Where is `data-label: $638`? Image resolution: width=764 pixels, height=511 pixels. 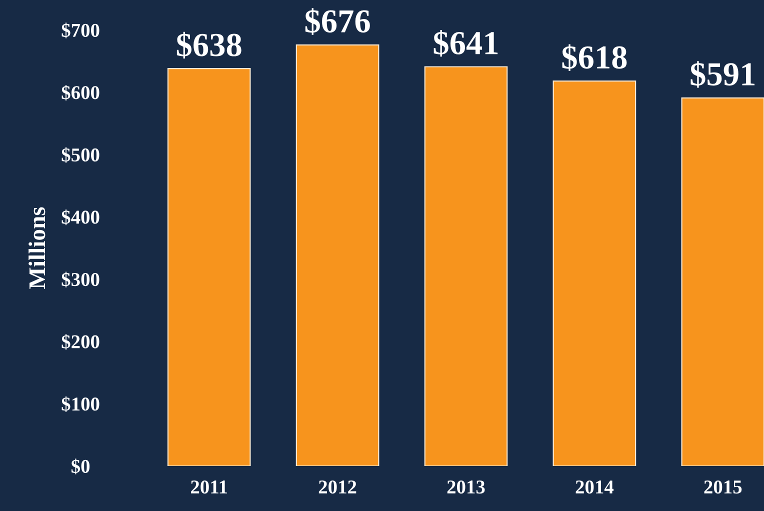 data-label: $638 is located at coordinates (209, 45).